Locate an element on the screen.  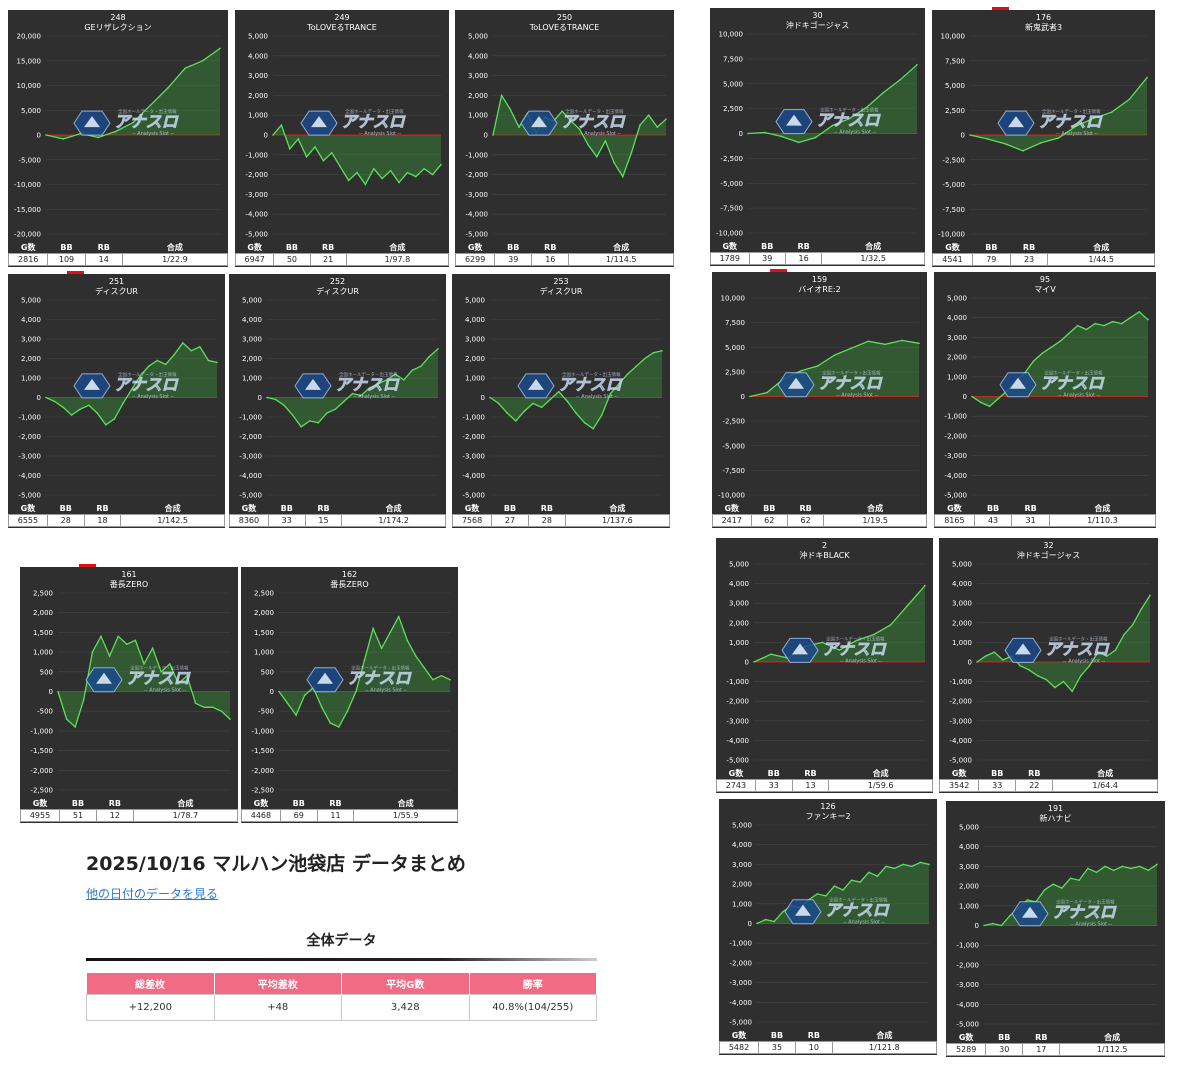
machine-name: ファンキー2 is located at coordinates (828, 816).